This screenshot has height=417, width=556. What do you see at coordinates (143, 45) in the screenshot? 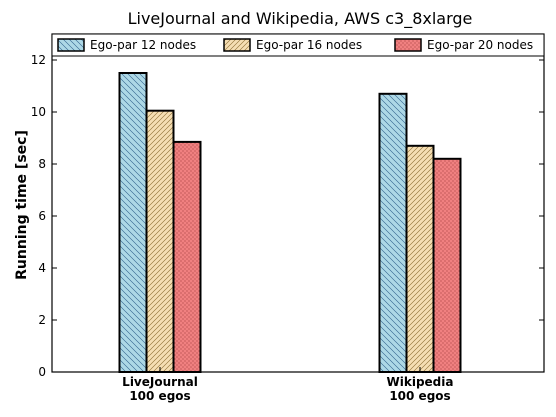
I see `legend-label-1: Ego-par 12 nodes` at bounding box center [143, 45].